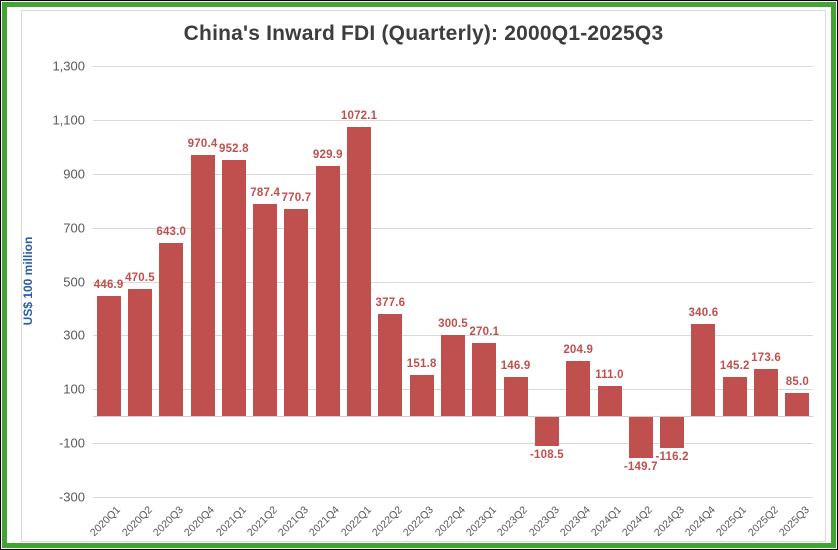 The width and height of the screenshot is (838, 550). Describe the element at coordinates (669, 521) in the screenshot. I see `x-tick-label: 2024Q3` at that location.